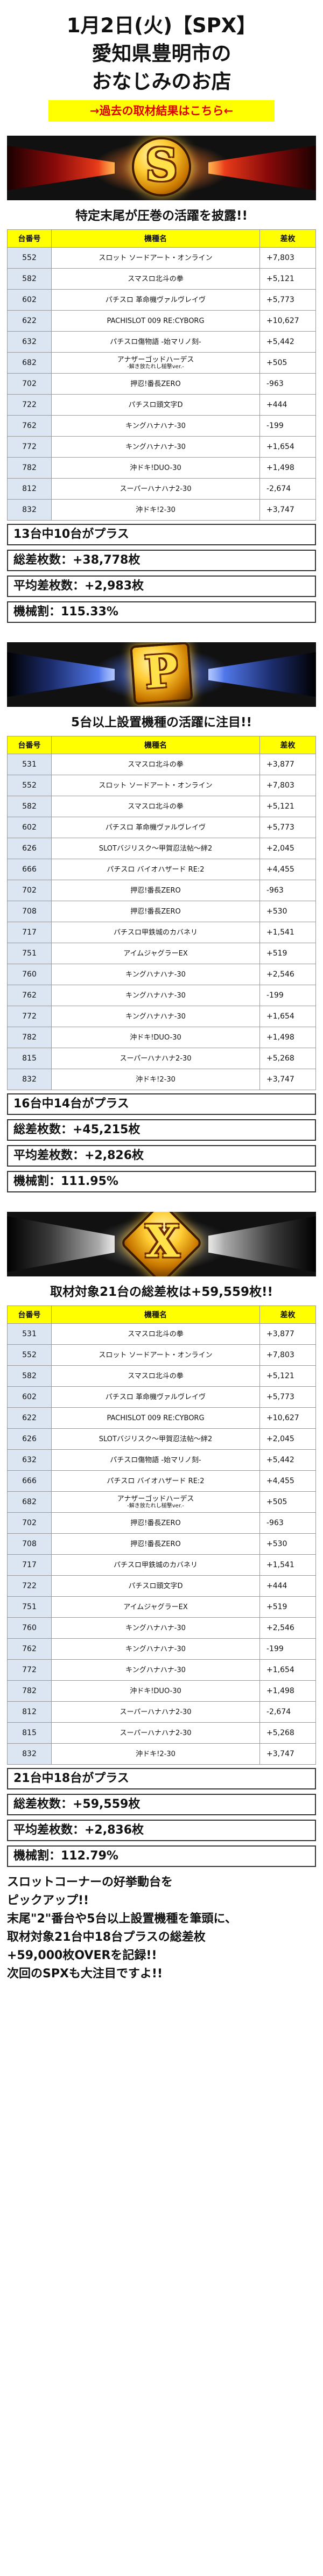 This screenshot has width=323, height=2576. I want to click on coin-difference: +1,541, so click(287, 932).